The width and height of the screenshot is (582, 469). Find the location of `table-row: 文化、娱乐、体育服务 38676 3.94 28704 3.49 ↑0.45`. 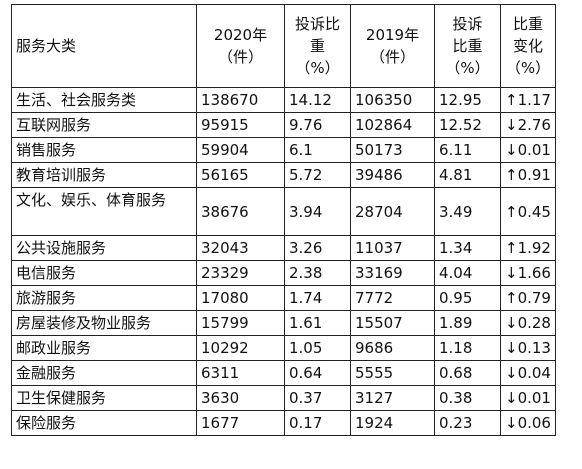

table-row: 文化、娱乐、体育服务 38676 3.94 28704 3.49 ↑0.45 is located at coordinates (283, 211).